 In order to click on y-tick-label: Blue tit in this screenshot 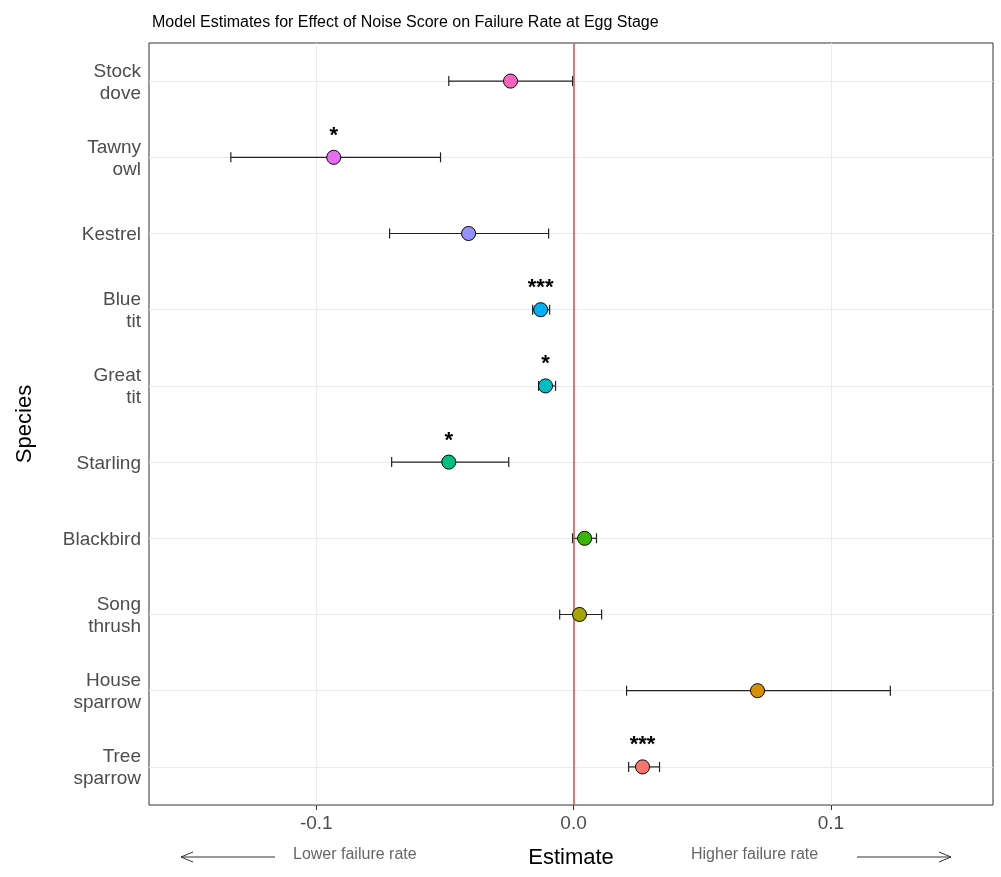, I will do `click(122, 310)`.